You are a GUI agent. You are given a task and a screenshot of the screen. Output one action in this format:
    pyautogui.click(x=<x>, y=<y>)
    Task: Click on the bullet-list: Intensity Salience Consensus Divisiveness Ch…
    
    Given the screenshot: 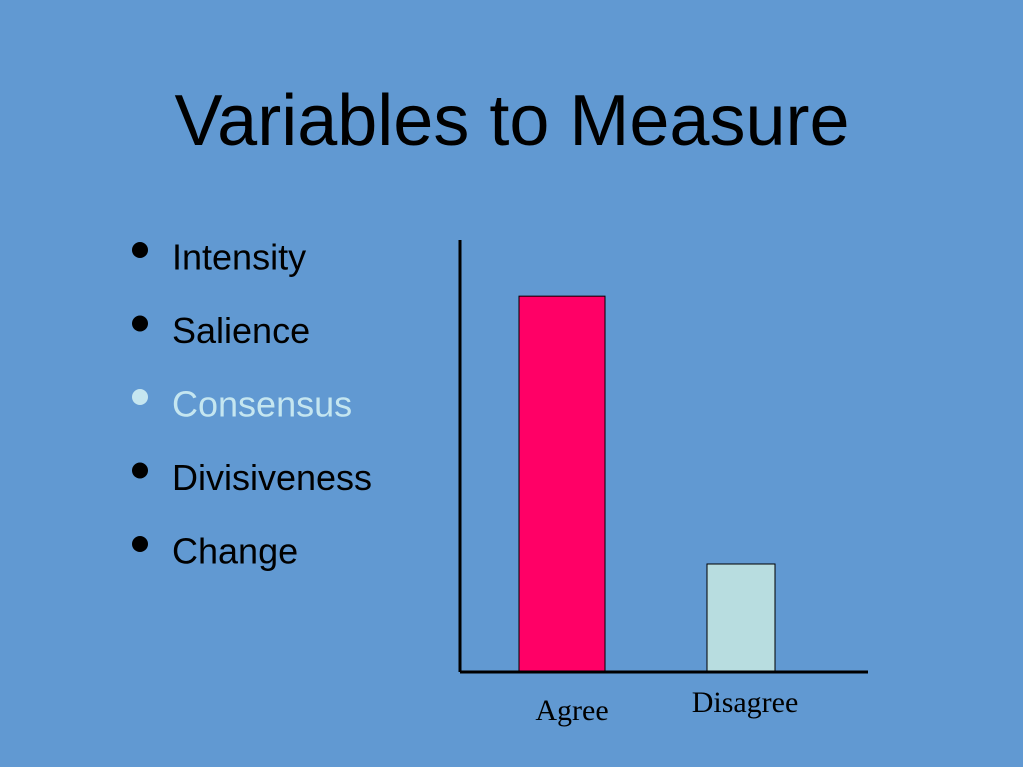 What is the action you would take?
    pyautogui.click(x=252, y=404)
    